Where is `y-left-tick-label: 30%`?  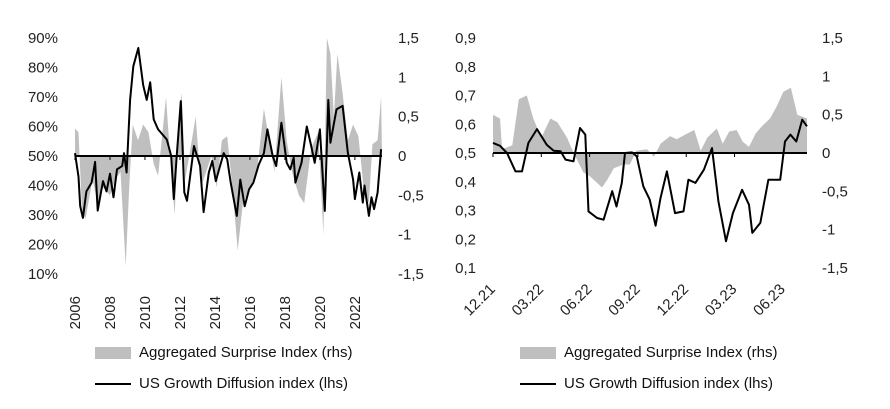
y-left-tick-label: 30% is located at coordinates (43, 215).